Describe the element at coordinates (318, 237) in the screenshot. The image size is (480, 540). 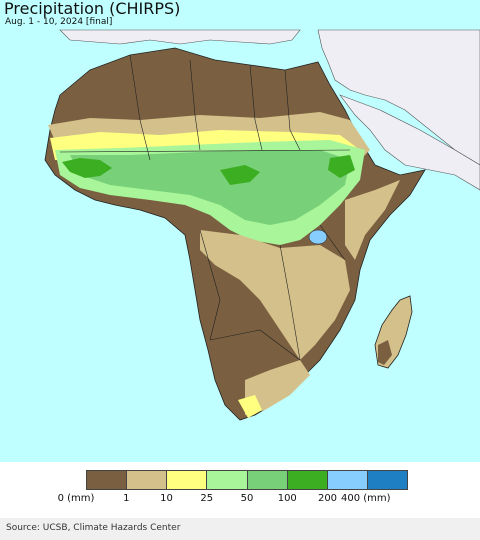
I see `lake-victoria` at that location.